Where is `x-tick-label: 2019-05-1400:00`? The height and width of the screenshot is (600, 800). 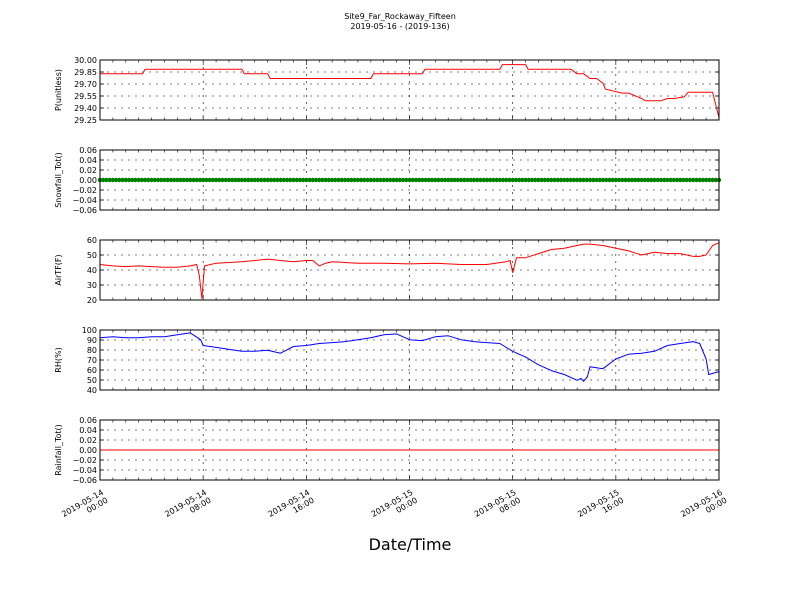
x-tick-label: 2019-05-1400:00 is located at coordinates (84, 507).